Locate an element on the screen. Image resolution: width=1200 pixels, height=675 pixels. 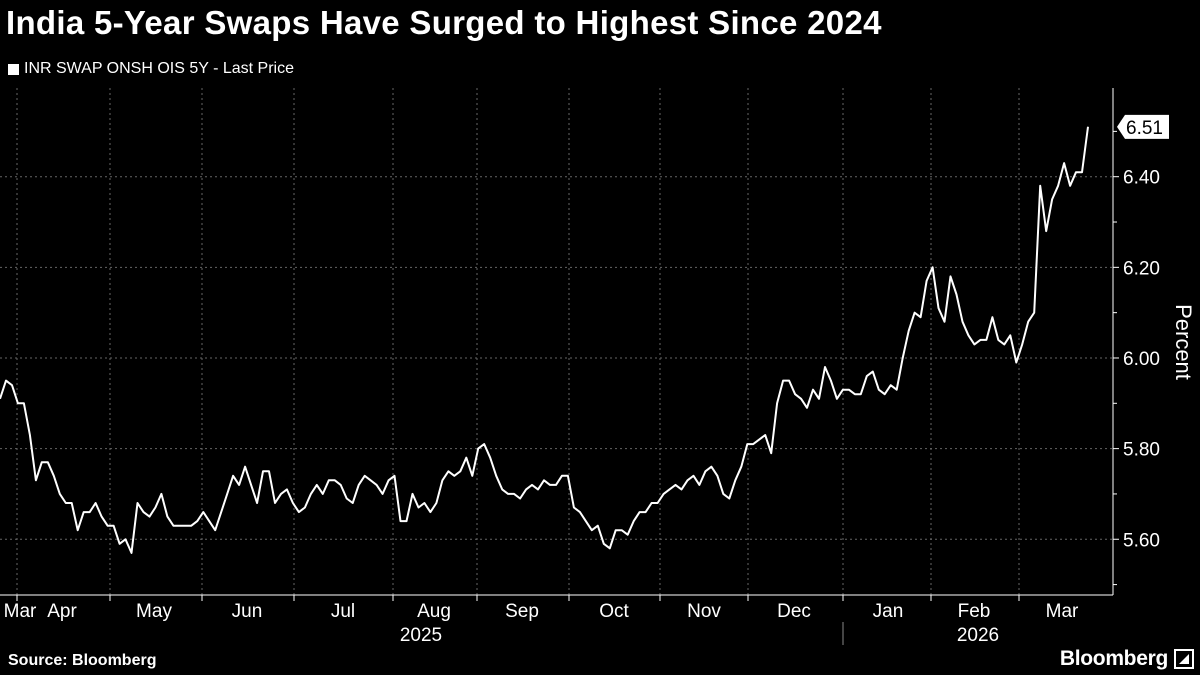
x-tick-label: Sep is located at coordinates (522, 611).